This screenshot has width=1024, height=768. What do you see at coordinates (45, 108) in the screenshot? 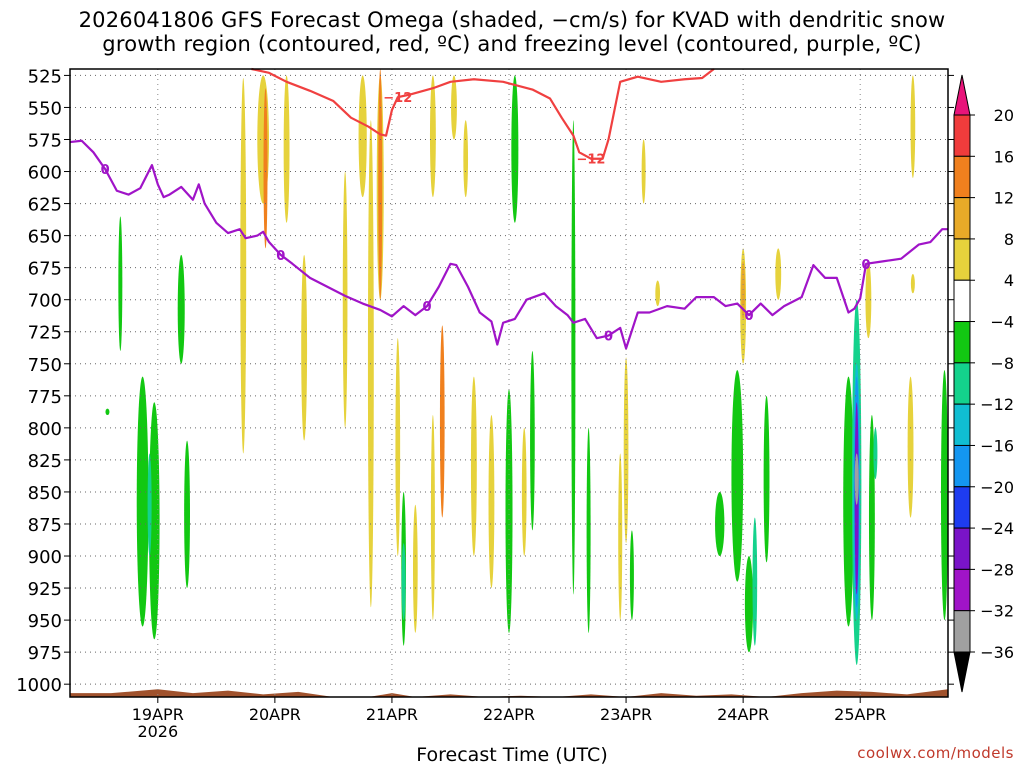
I see `y-tick-label-1: 550` at bounding box center [45, 108].